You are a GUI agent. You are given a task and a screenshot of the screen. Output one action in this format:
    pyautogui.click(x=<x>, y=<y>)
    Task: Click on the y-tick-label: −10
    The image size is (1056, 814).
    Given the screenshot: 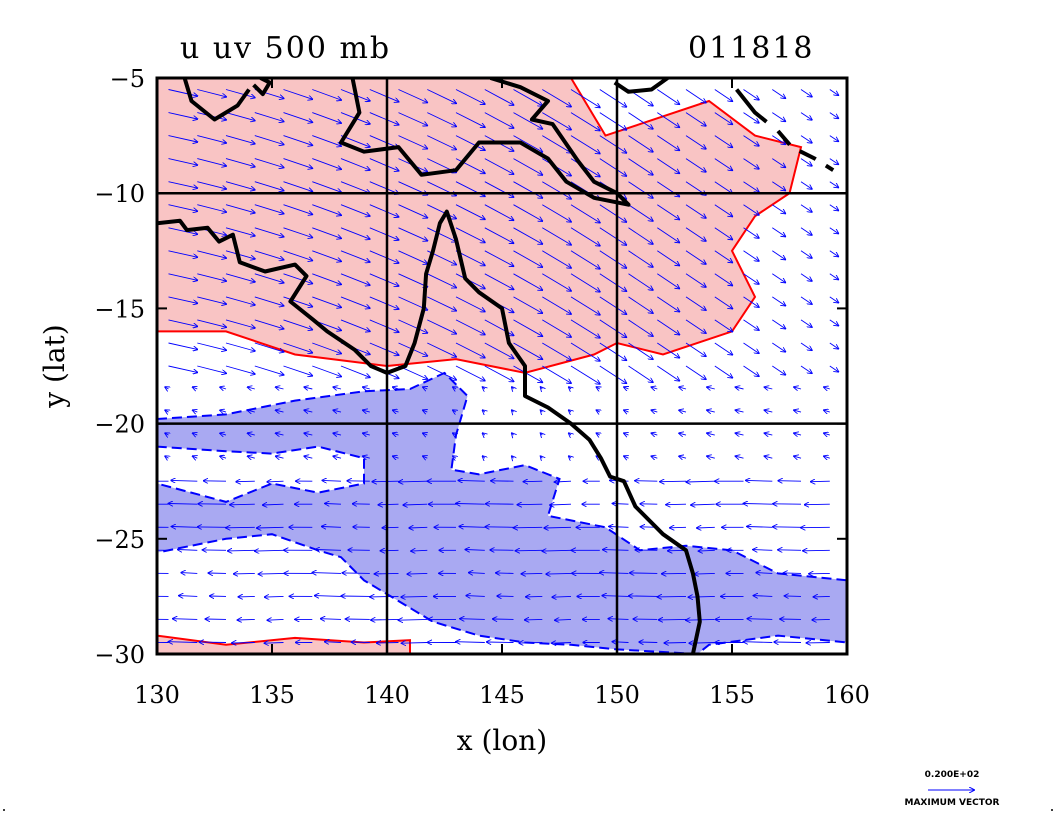 What is the action you would take?
    pyautogui.click(x=119, y=194)
    